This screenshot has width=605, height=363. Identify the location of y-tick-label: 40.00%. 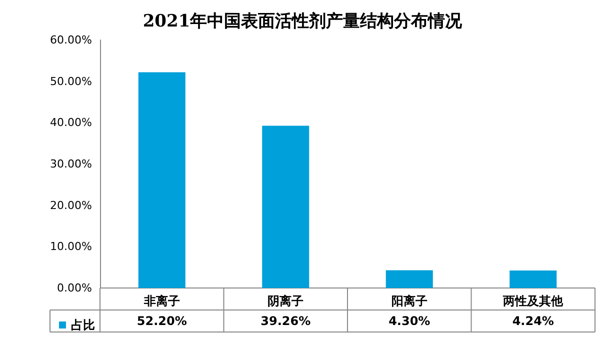
(71, 123).